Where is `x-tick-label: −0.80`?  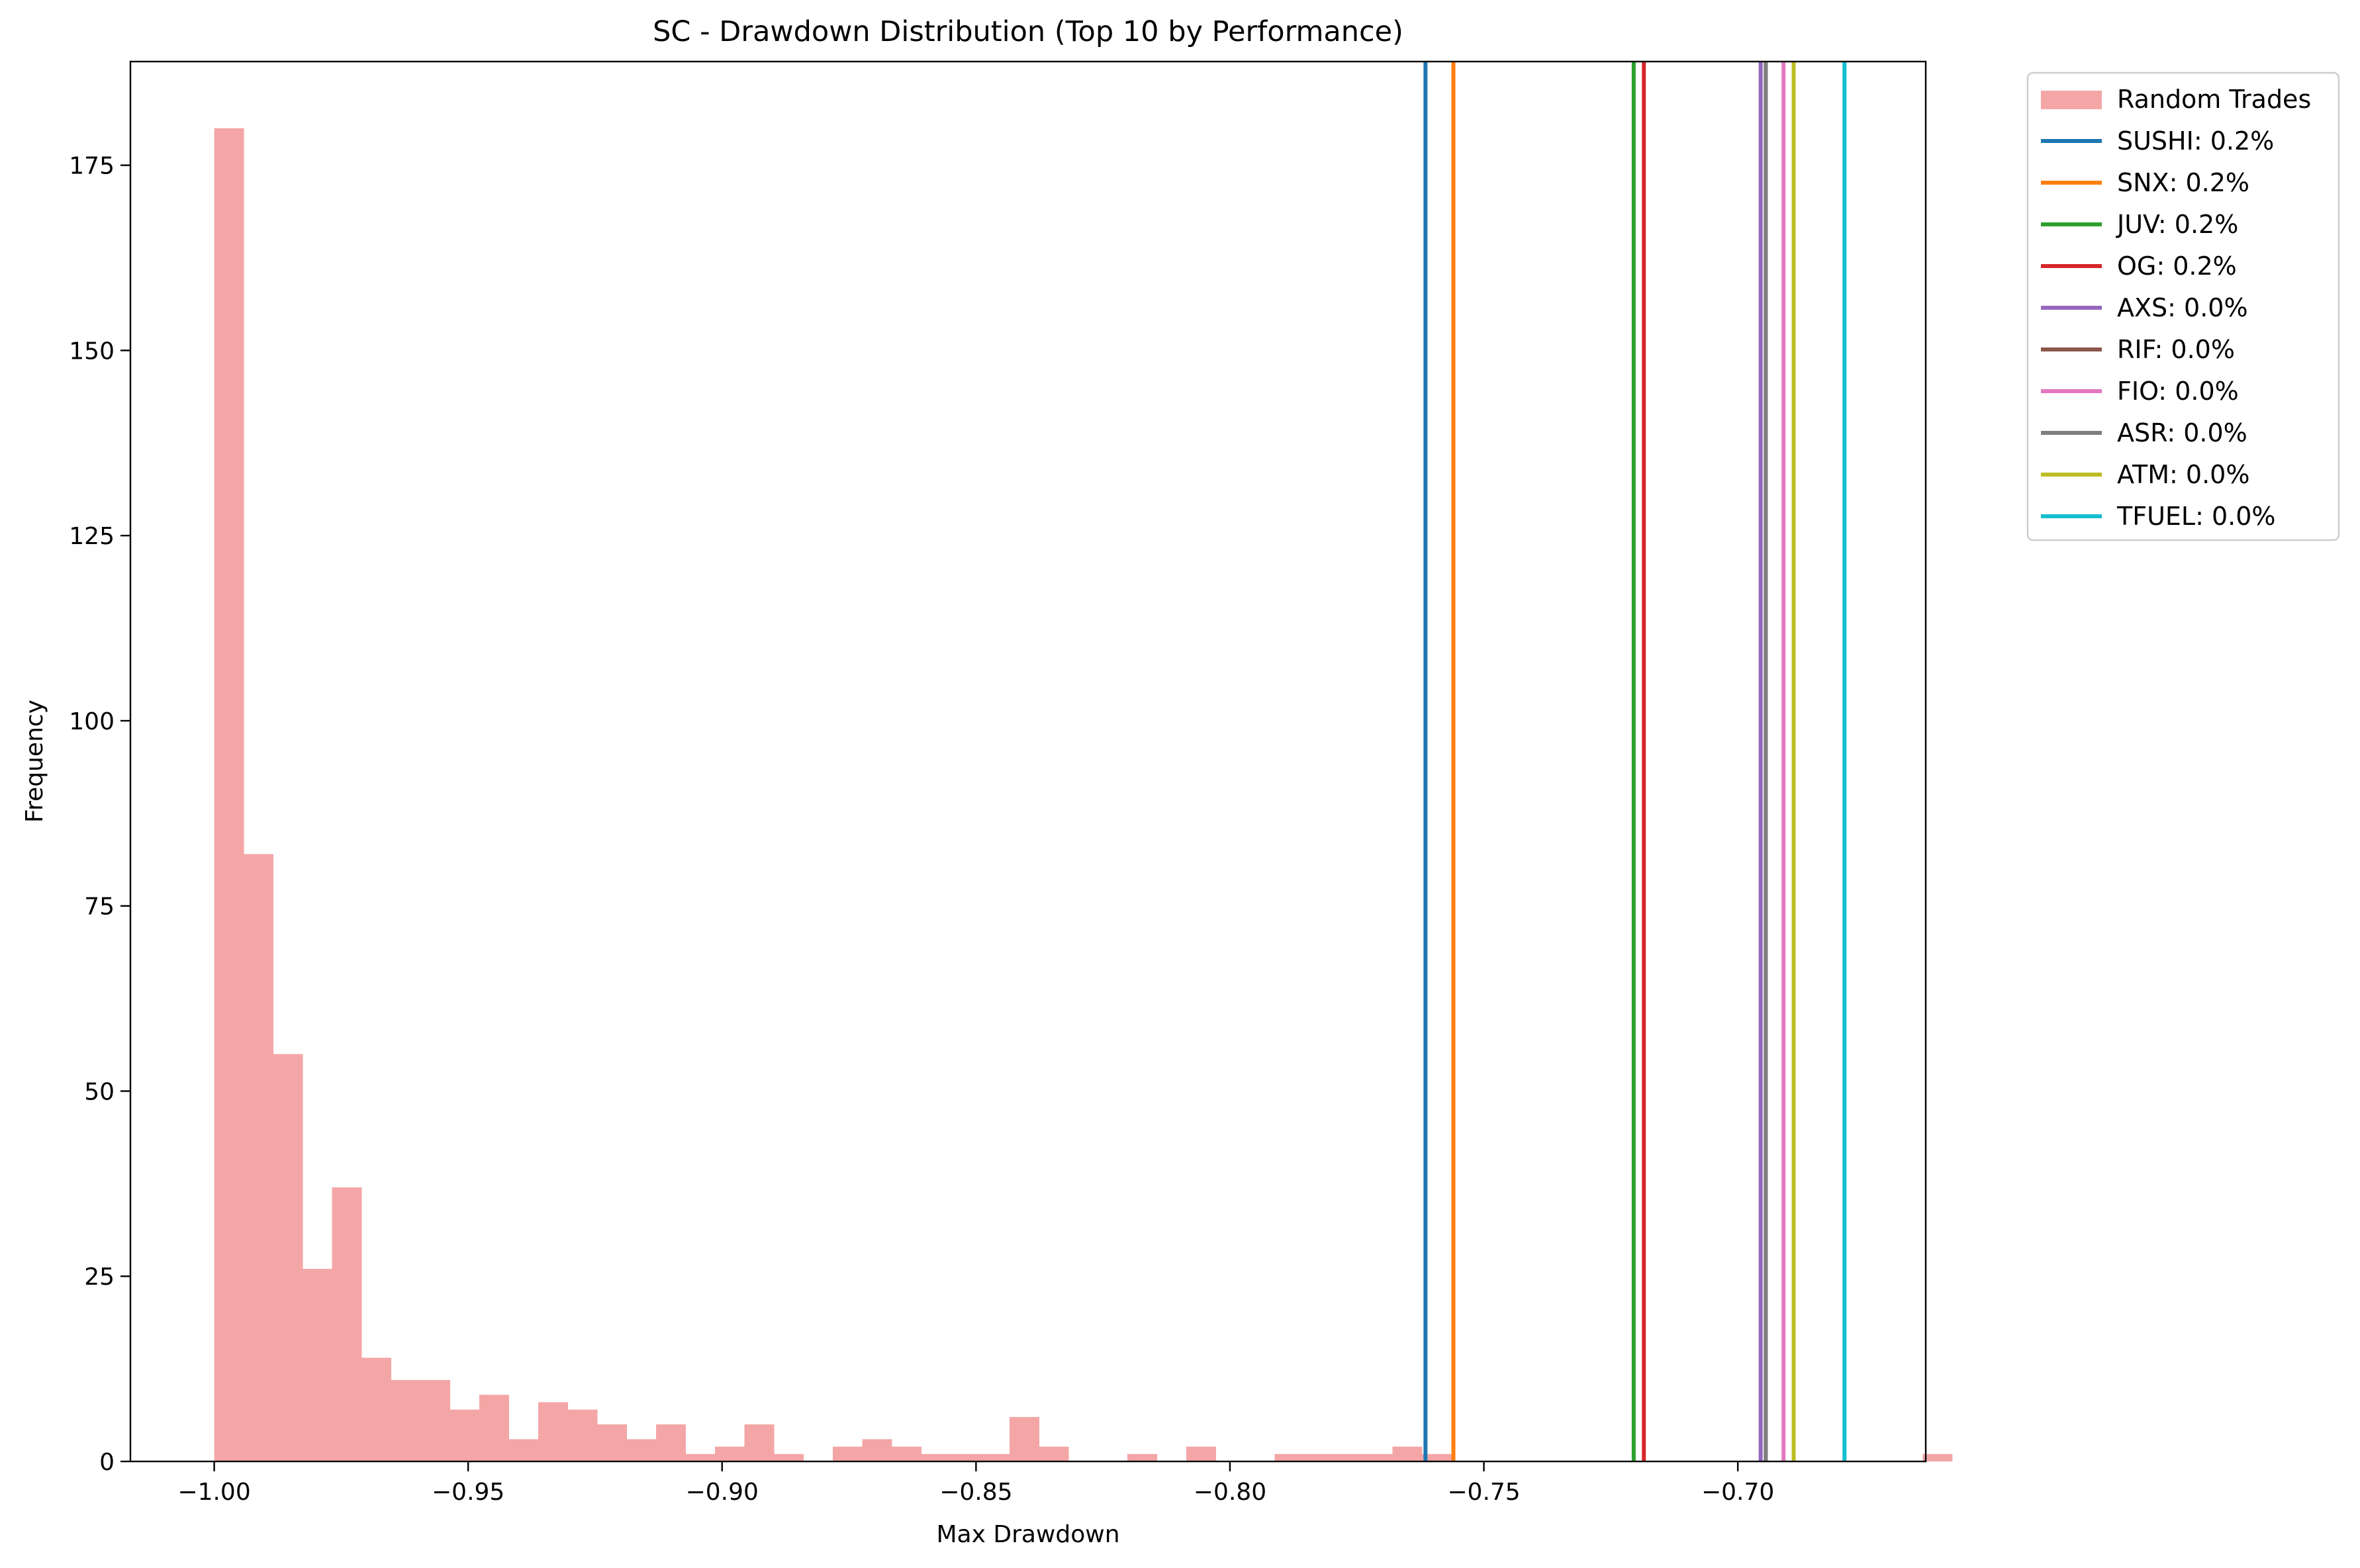 x-tick-label: −0.80 is located at coordinates (1230, 1492).